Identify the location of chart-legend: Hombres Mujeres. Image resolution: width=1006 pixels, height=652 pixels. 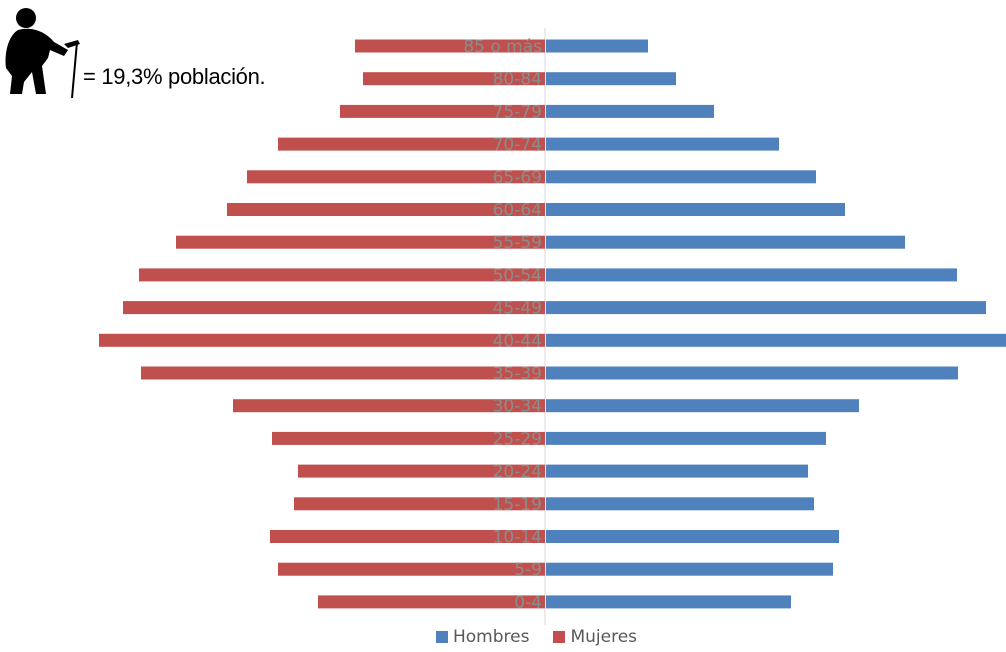
(548, 637).